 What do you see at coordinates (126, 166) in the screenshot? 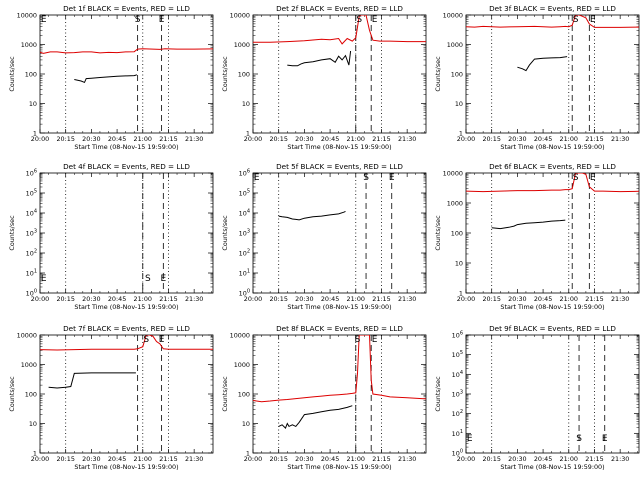
I see `panel-title: Det 4f BLACK = Events, RED = LLD` at bounding box center [126, 166].